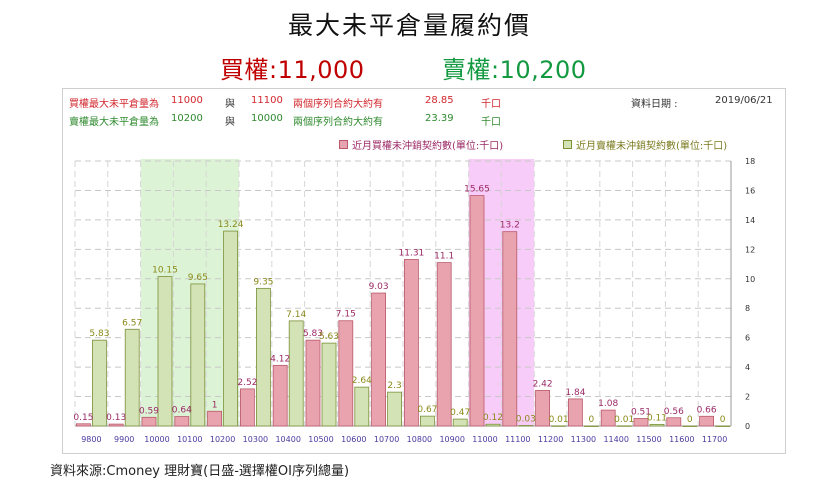  I want to click on x-tick-label: 11600, so click(681, 439).